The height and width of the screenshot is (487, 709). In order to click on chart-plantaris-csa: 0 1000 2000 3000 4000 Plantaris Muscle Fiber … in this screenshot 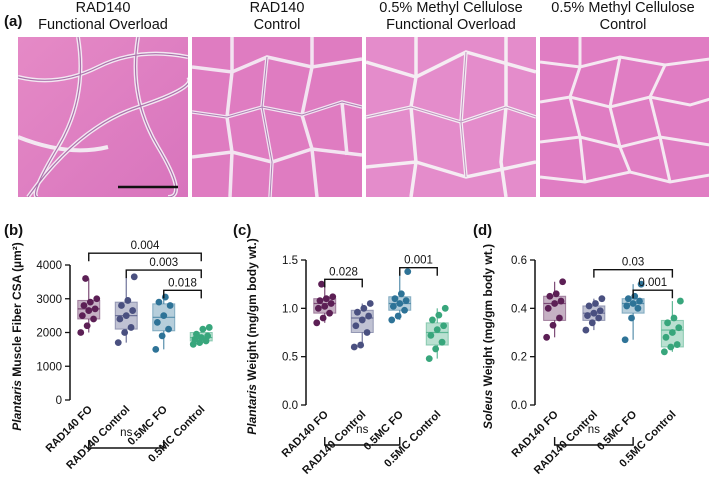, I will do `click(111, 356)`.